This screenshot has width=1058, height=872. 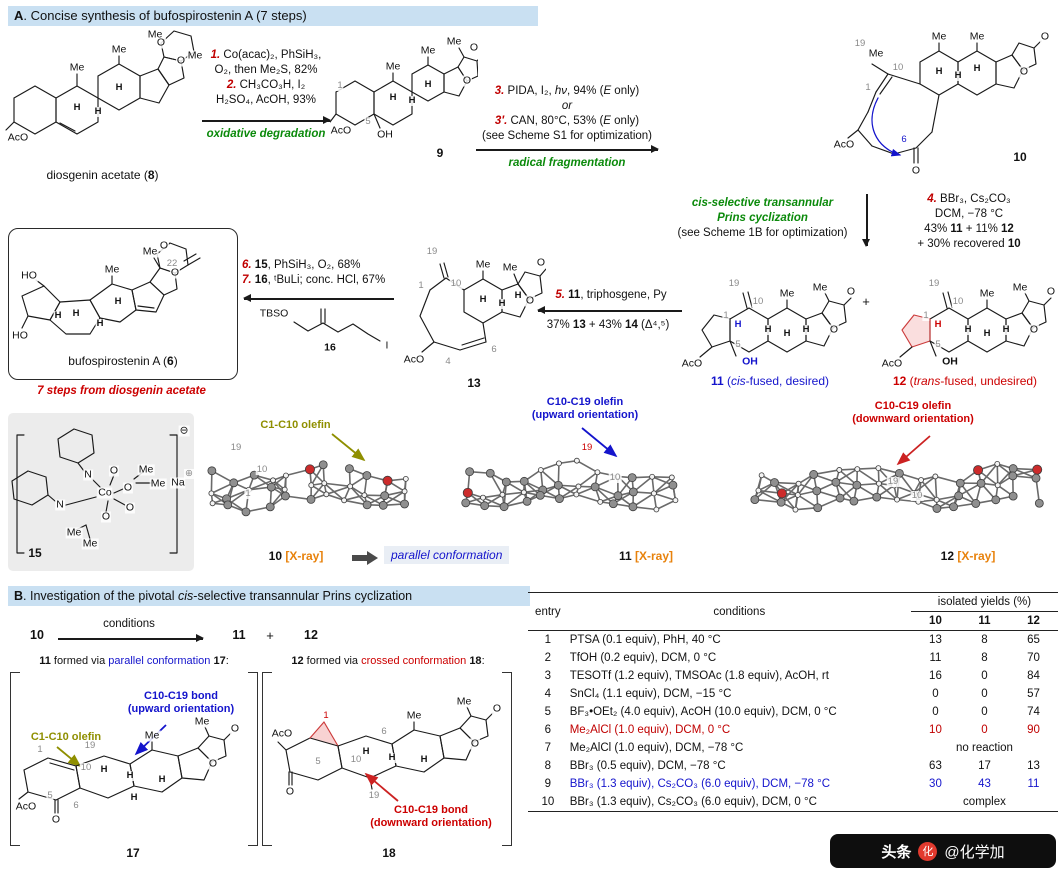 What do you see at coordinates (189, 474) in the screenshot?
I see `atom-label: ⊕` at bounding box center [189, 474].